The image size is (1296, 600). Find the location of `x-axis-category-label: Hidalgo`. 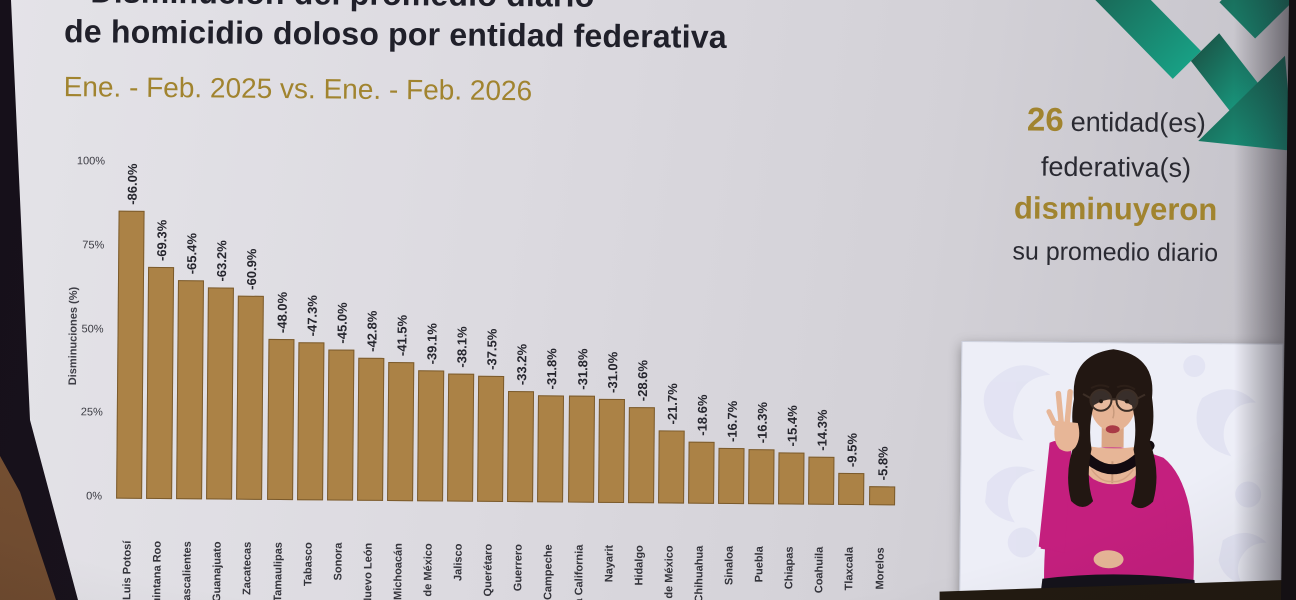

x-axis-category-label: Hidalgo is located at coordinates (639, 565).